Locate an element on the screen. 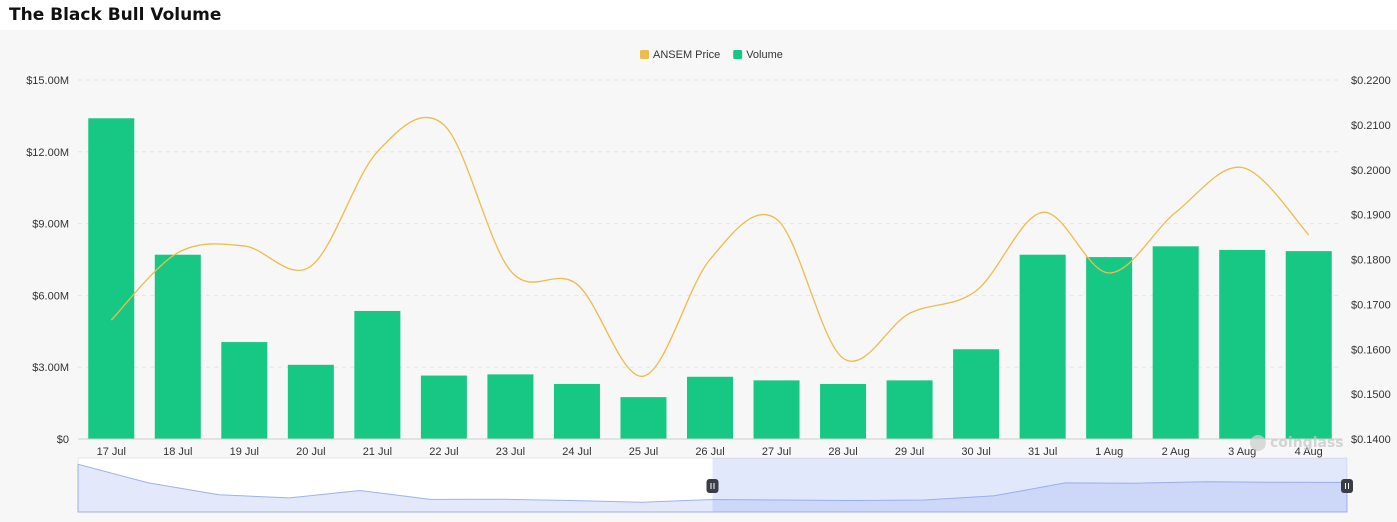  x-axis-tick: 27 Jul is located at coordinates (776, 452).